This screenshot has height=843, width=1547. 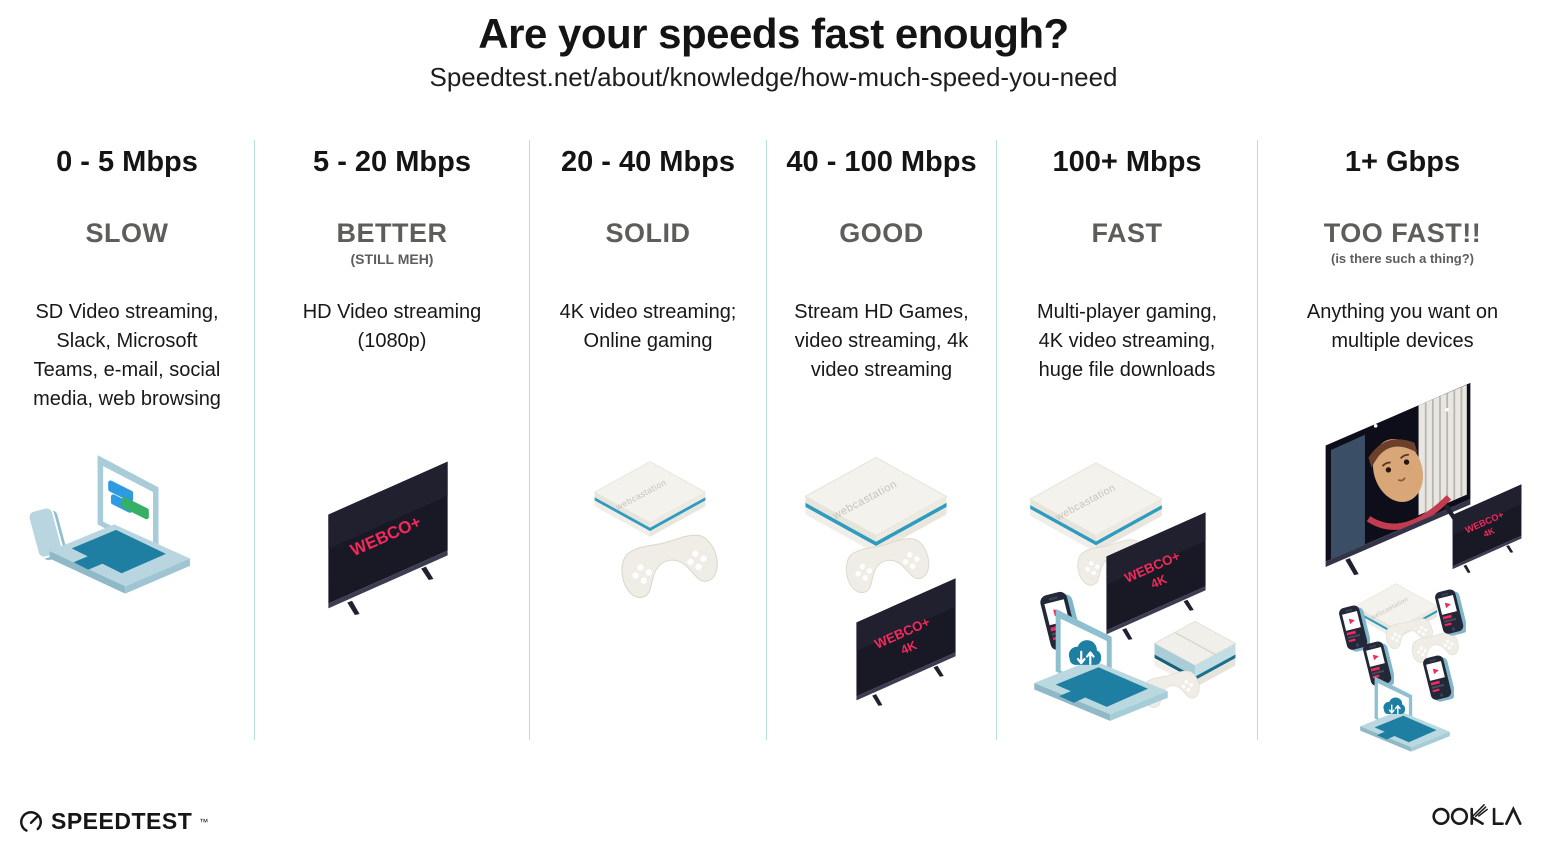 What do you see at coordinates (1402, 233) in the screenshot?
I see `tier-label: TOO FAST!!` at bounding box center [1402, 233].